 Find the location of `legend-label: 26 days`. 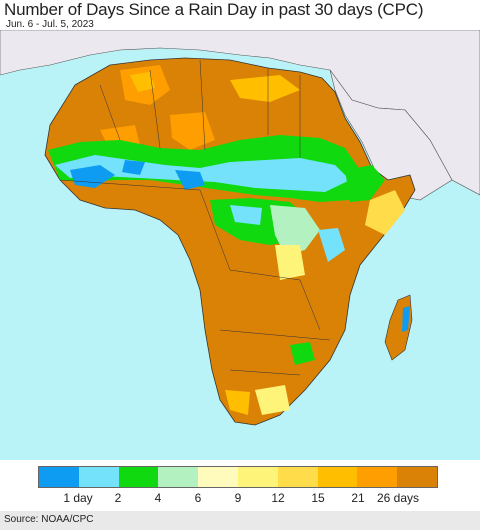

legend-label: 26 days is located at coordinates (398, 498).